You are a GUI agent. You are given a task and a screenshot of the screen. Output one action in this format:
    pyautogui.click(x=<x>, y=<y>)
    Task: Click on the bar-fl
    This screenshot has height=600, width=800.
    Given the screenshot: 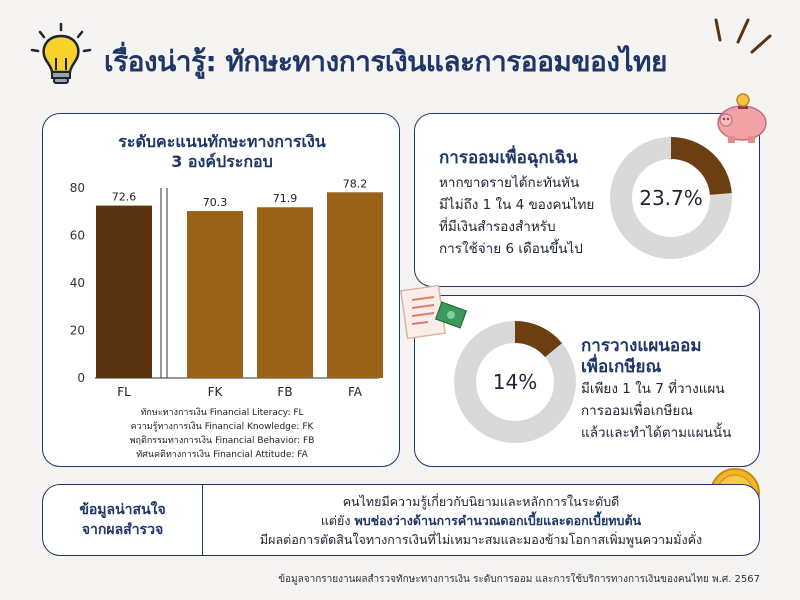 What is the action you would take?
    pyautogui.click(x=124, y=291)
    